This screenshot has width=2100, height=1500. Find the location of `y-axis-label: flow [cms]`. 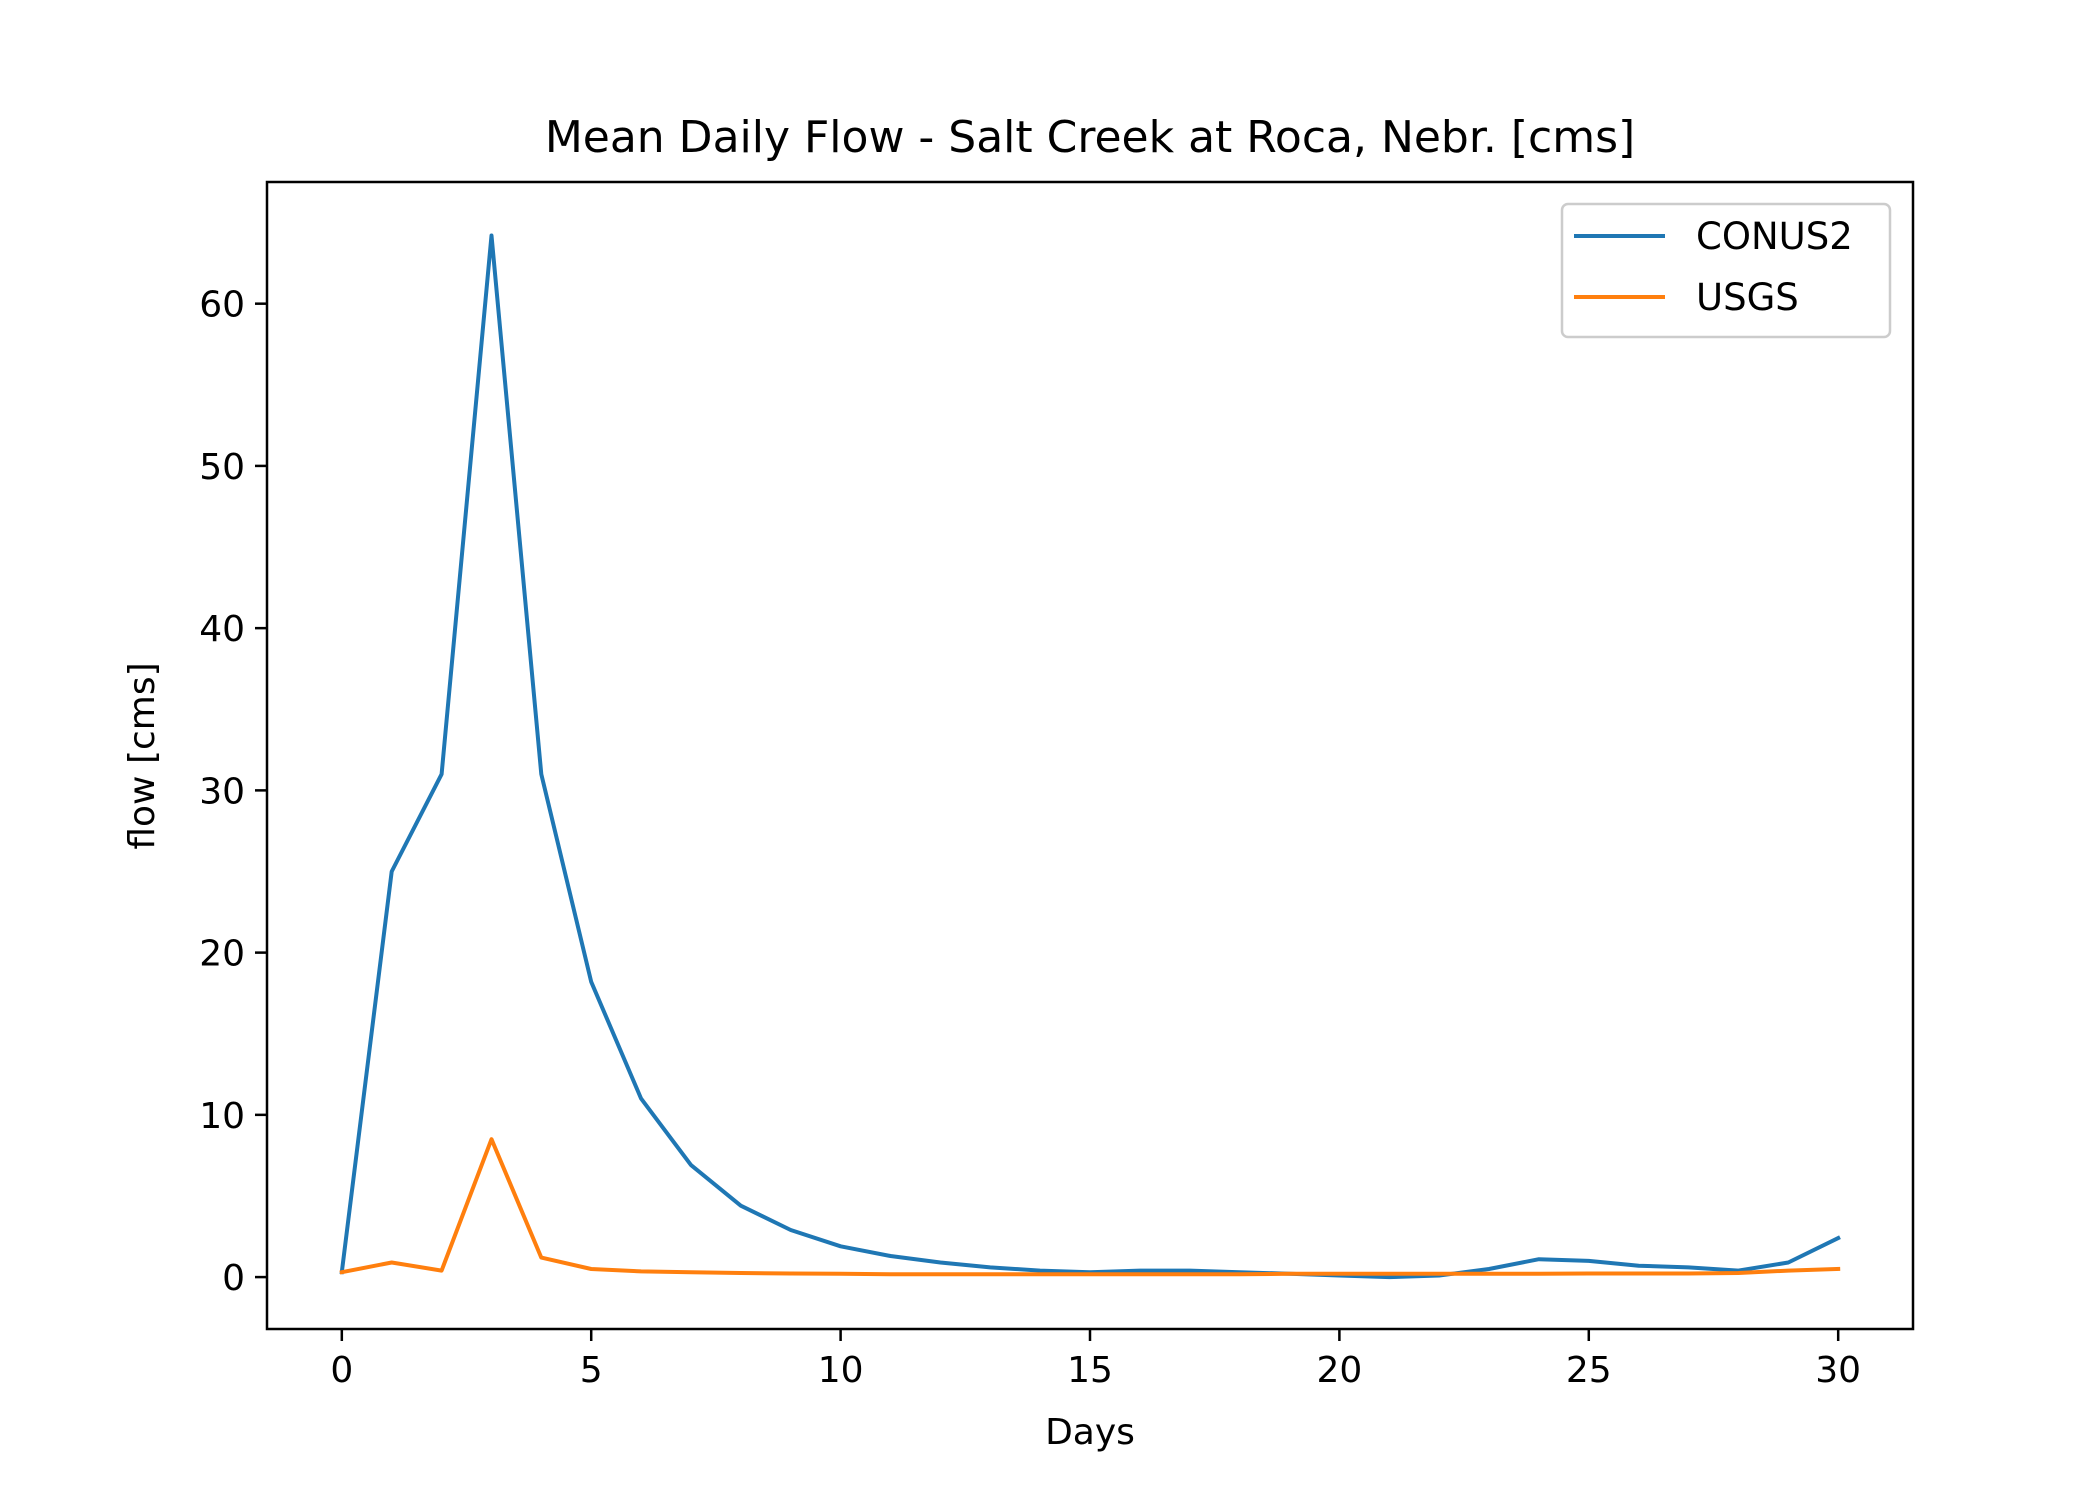

y-axis-label: flow [cms] is located at coordinates (142, 755).